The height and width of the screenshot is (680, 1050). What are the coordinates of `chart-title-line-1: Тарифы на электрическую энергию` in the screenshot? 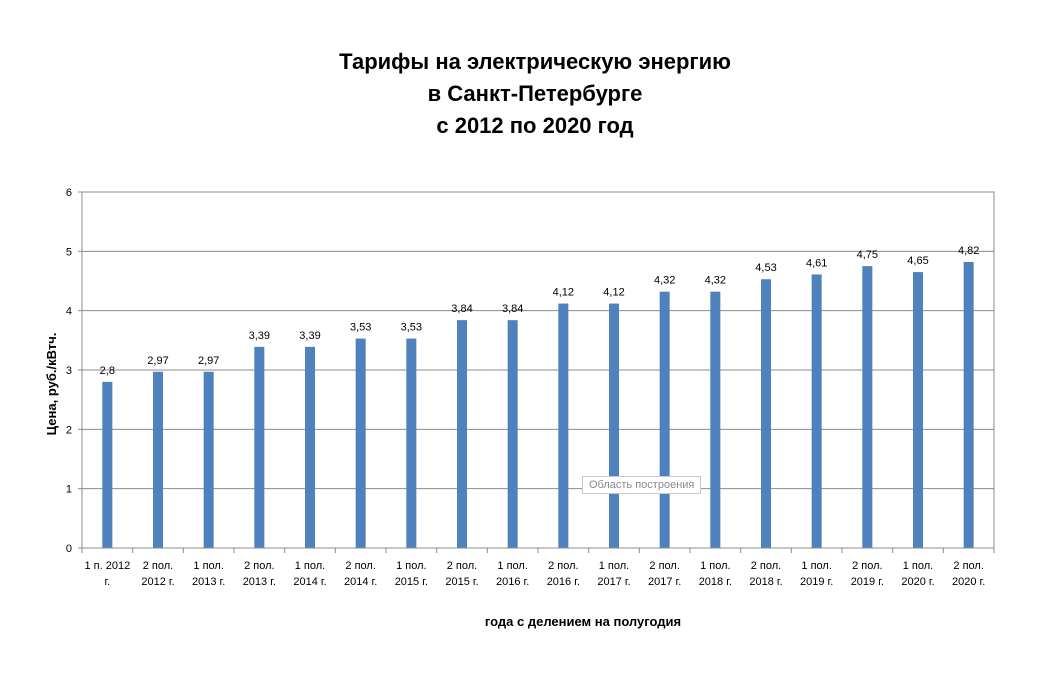 It's located at (535, 61).